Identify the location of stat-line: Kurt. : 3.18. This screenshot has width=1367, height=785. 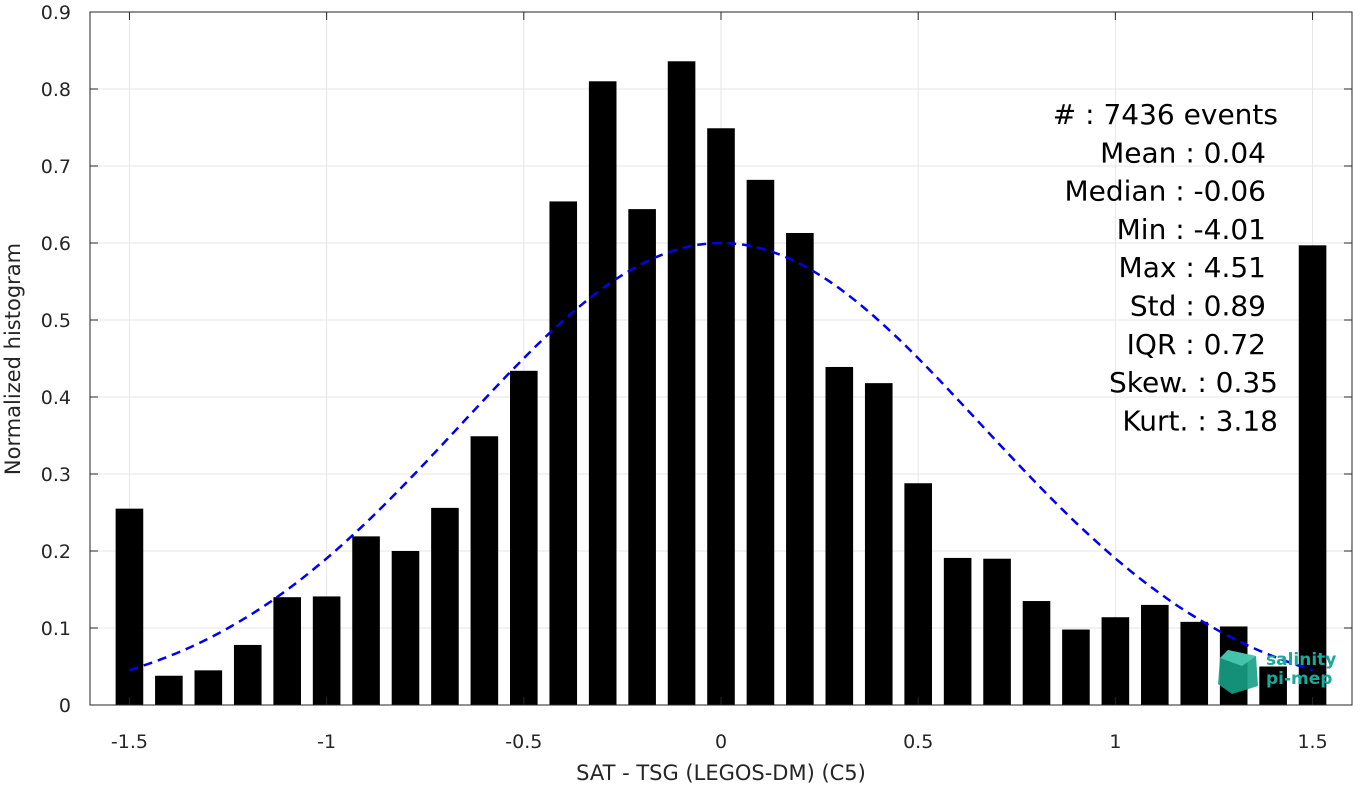
(1200, 420).